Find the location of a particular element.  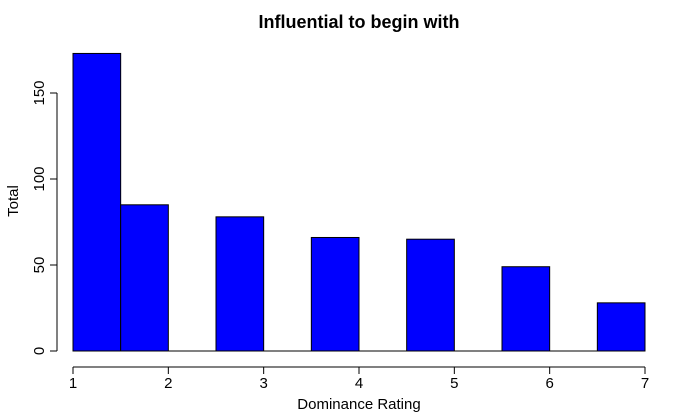

x-axis: 1 2 3 4 5 6 7 is located at coordinates (359, 379).